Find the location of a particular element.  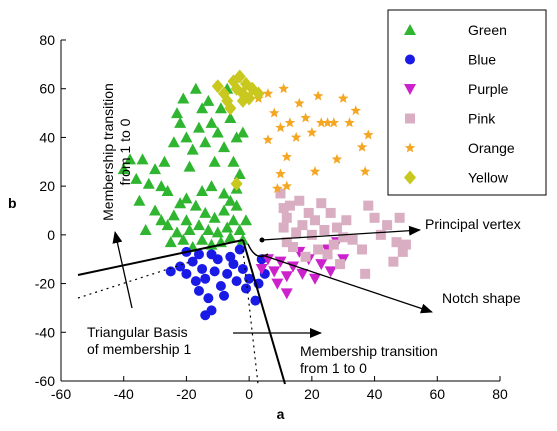

legend-pink-marker is located at coordinates (410, 118).